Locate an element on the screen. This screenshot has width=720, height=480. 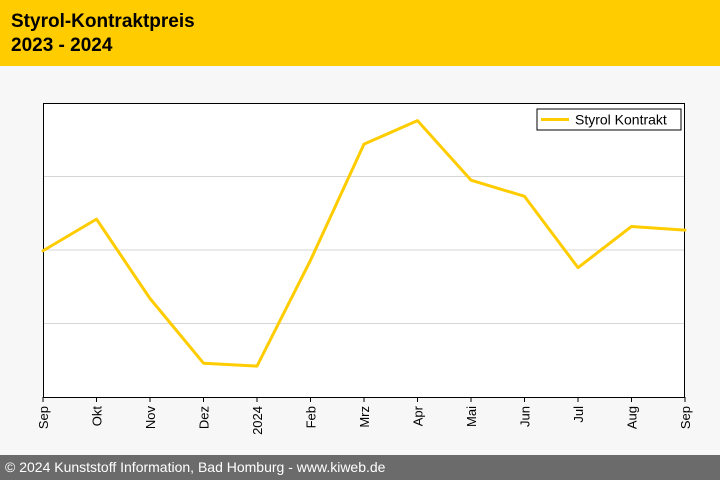
x-tick-label: Mrz is located at coordinates (364, 417).